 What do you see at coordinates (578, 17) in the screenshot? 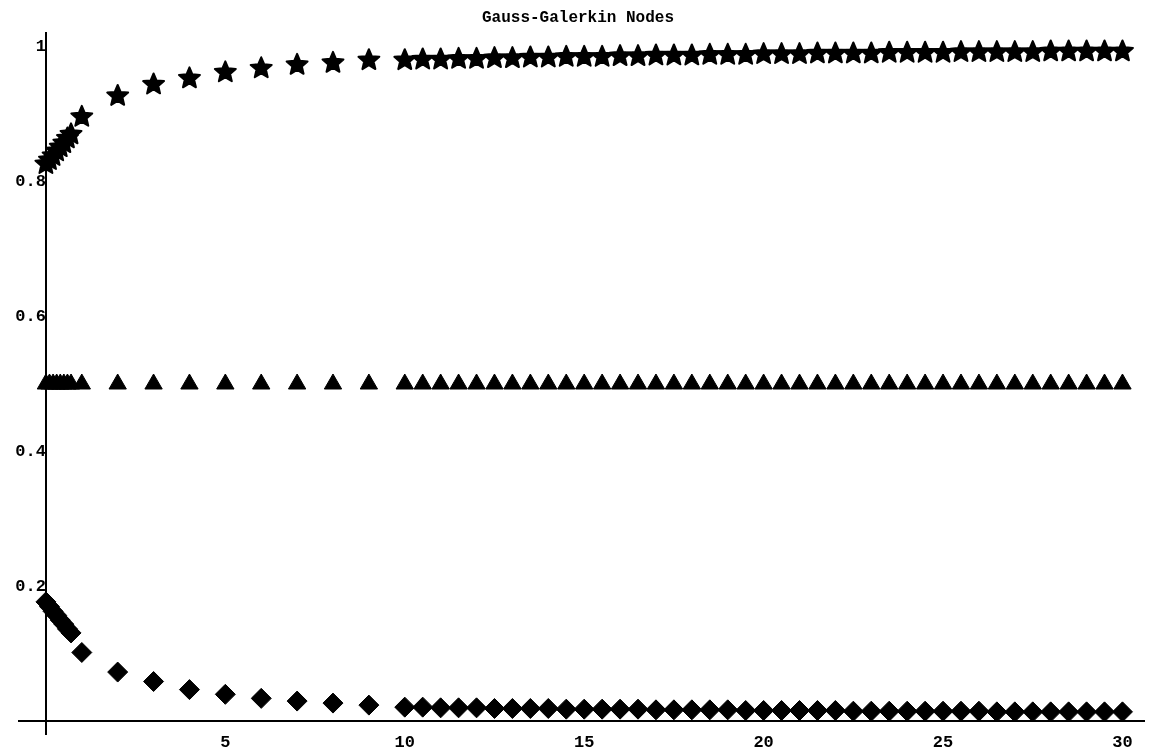
I see `chart-title: Gauss-Galerkin Nodes` at bounding box center [578, 17].